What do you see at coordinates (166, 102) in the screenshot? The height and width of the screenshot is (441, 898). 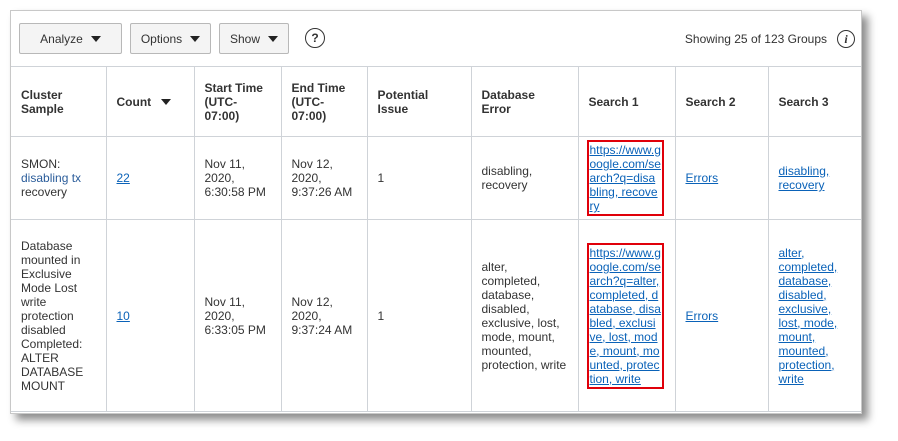 I see `sort-desc-icon` at bounding box center [166, 102].